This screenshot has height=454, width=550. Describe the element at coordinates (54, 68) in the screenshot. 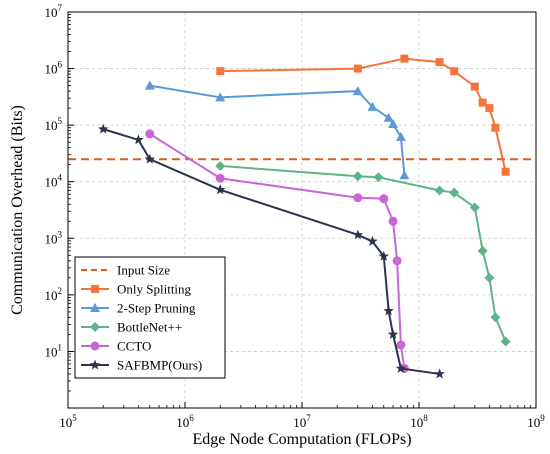

I see `y-tick-label: 10⁶` at that location.